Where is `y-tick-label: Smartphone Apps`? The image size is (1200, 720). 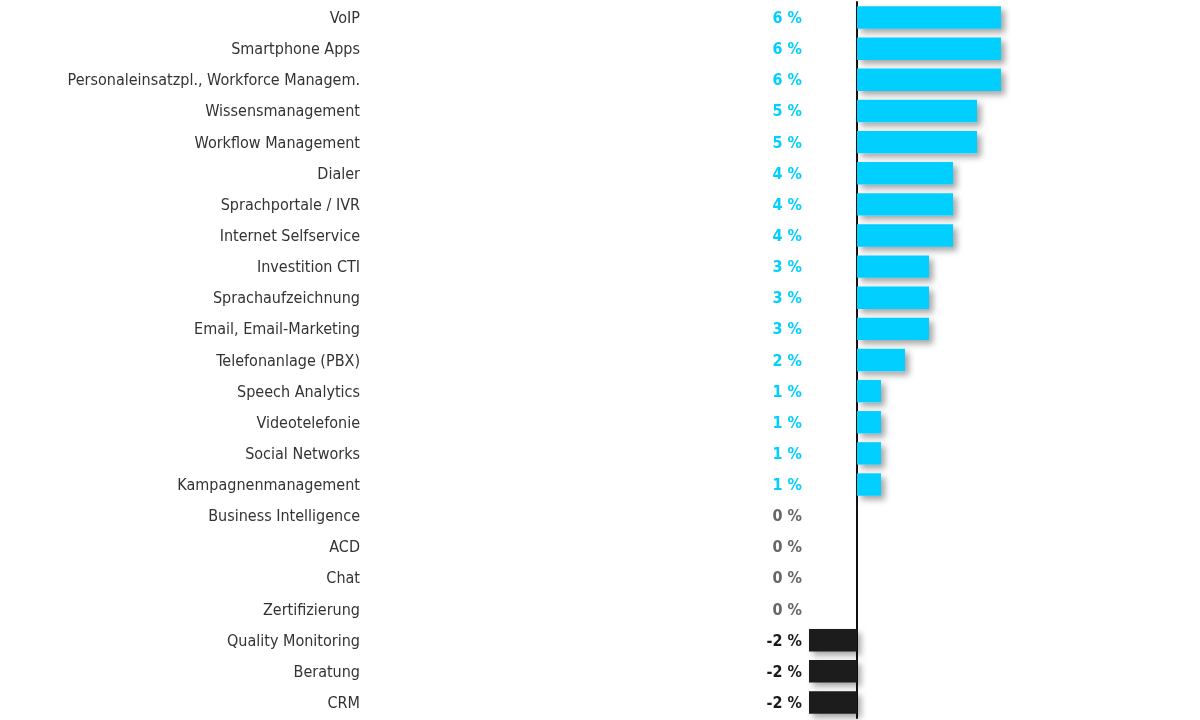 y-tick-label: Smartphone Apps is located at coordinates (295, 49).